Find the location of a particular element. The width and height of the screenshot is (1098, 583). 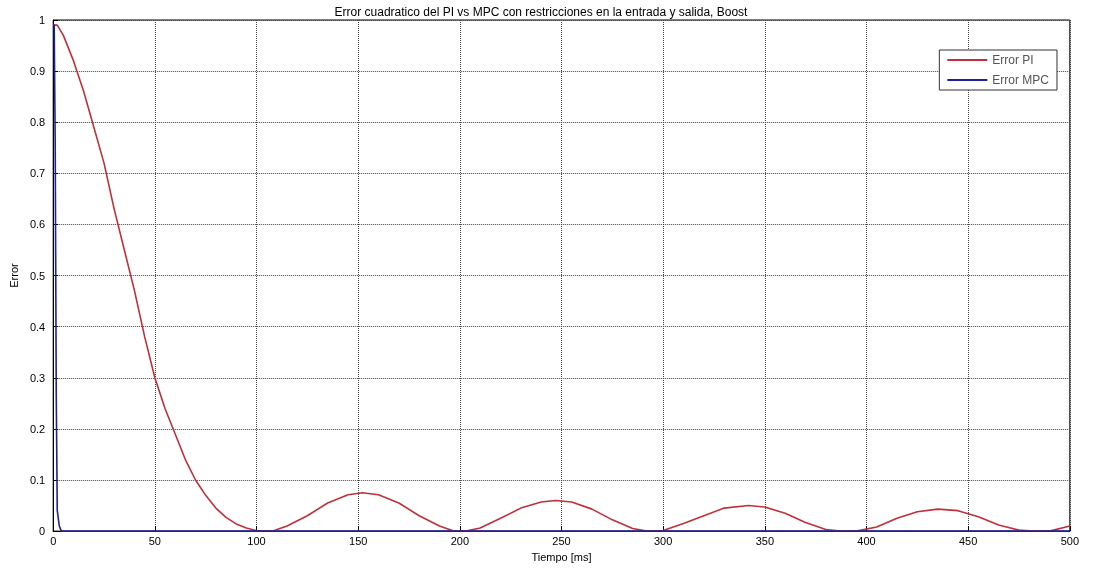

x-tick-label: 0 is located at coordinates (53, 540).